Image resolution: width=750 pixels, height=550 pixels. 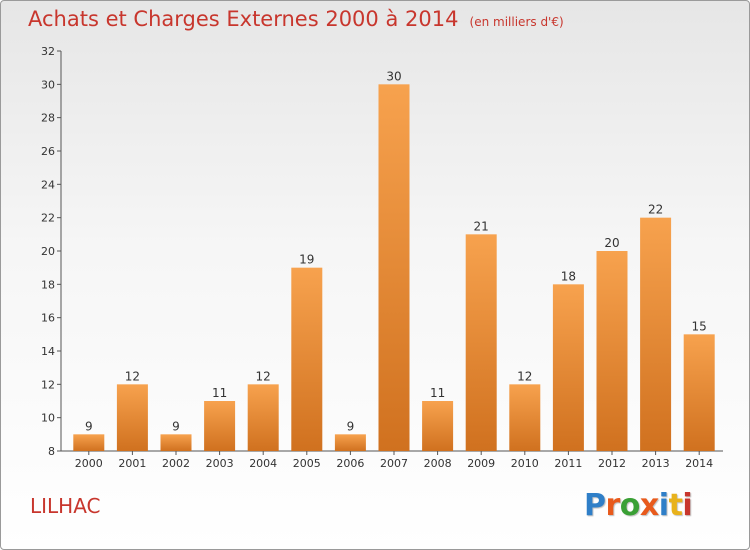 I want to click on chart-title-text: Achats et Charges Externes 2000 à 2014, so click(x=243, y=19).